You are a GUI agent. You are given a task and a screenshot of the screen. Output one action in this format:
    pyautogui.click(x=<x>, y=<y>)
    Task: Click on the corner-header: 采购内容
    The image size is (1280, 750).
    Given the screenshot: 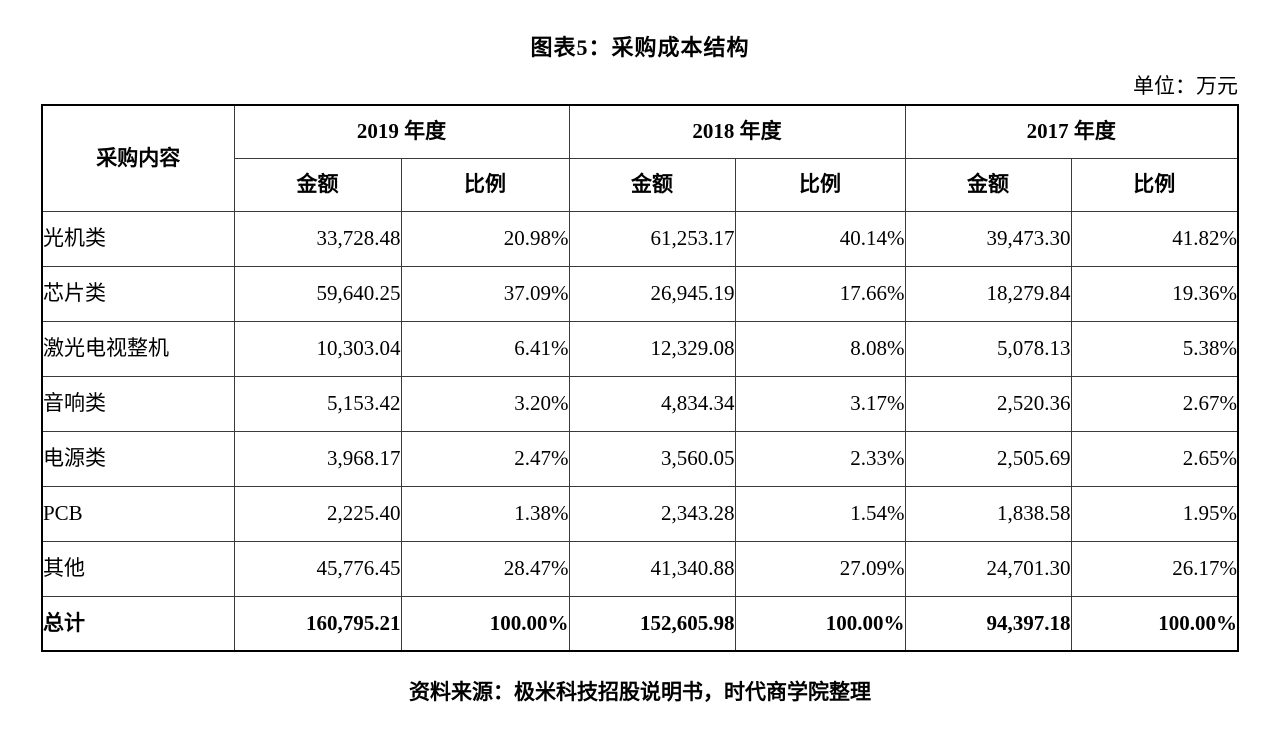 What is the action you would take?
    pyautogui.click(x=138, y=158)
    